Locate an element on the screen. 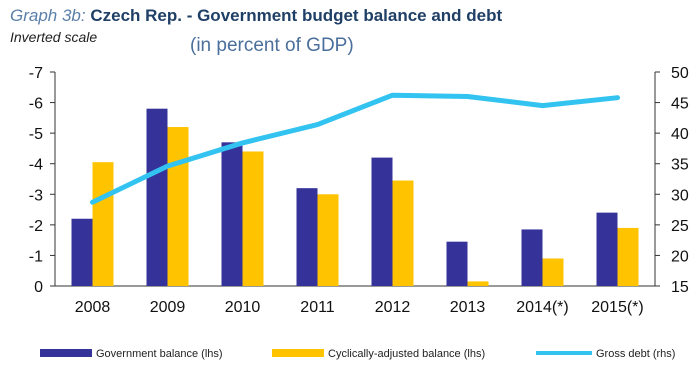 Image resolution: width=690 pixels, height=369 pixels. left-tick-label: -1 is located at coordinates (36, 256).